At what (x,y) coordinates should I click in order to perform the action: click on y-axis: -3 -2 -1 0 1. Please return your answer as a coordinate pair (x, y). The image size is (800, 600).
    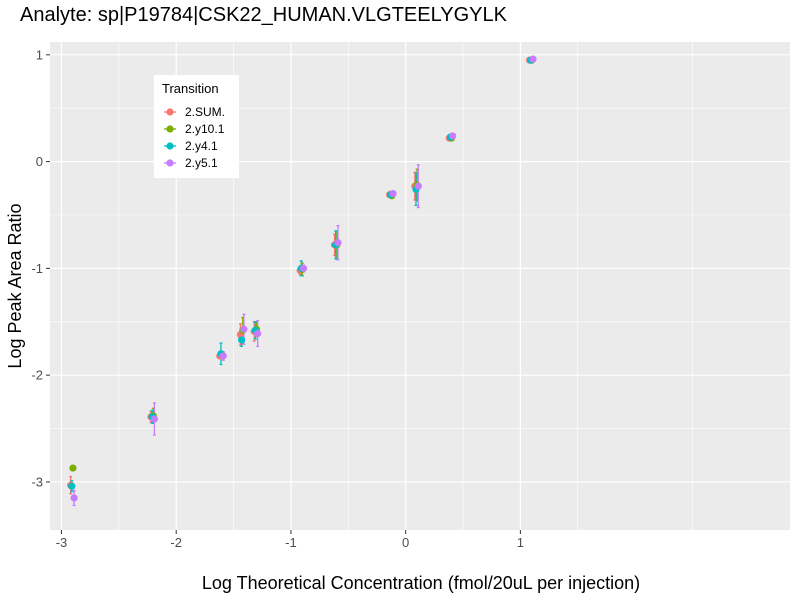
    Looking at the image, I should click on (40, 268).